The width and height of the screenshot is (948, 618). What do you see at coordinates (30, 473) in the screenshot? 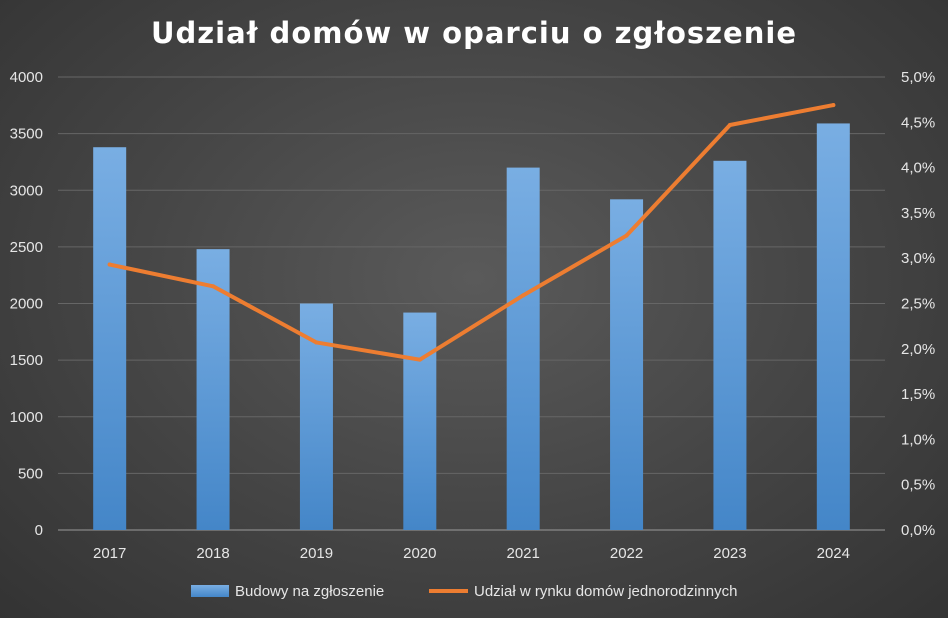
I see `left-tick-label: 500` at bounding box center [30, 473].